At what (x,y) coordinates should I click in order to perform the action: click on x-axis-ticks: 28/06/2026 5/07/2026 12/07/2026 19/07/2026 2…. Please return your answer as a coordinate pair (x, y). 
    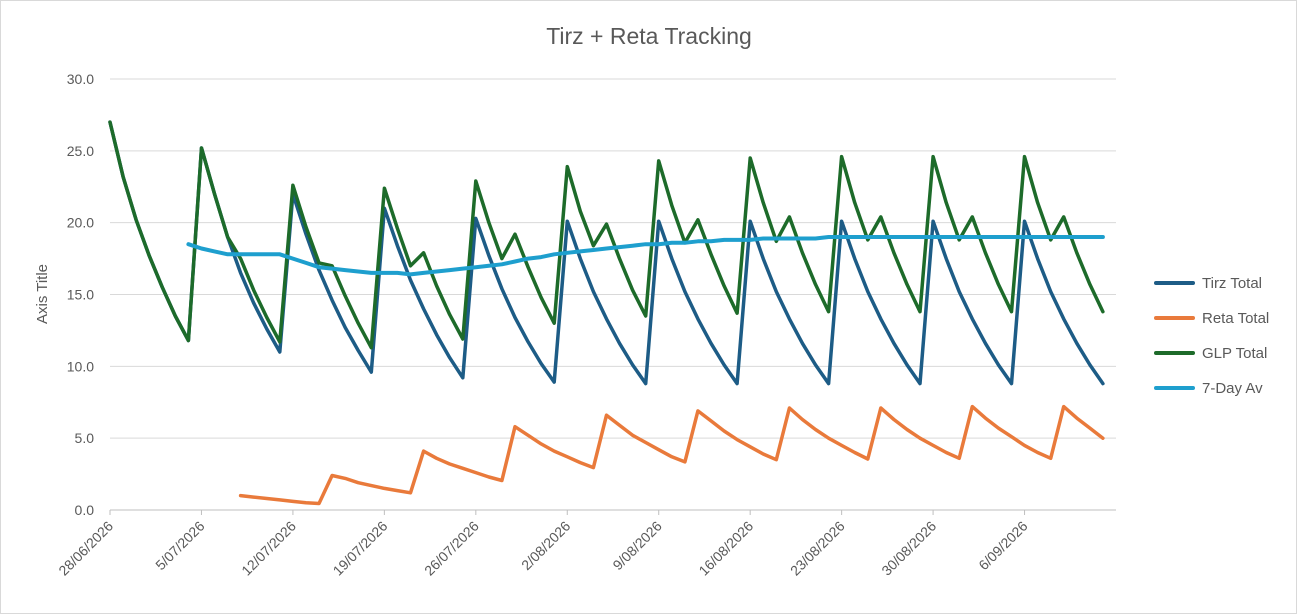
    Looking at the image, I should click on (543, 544).